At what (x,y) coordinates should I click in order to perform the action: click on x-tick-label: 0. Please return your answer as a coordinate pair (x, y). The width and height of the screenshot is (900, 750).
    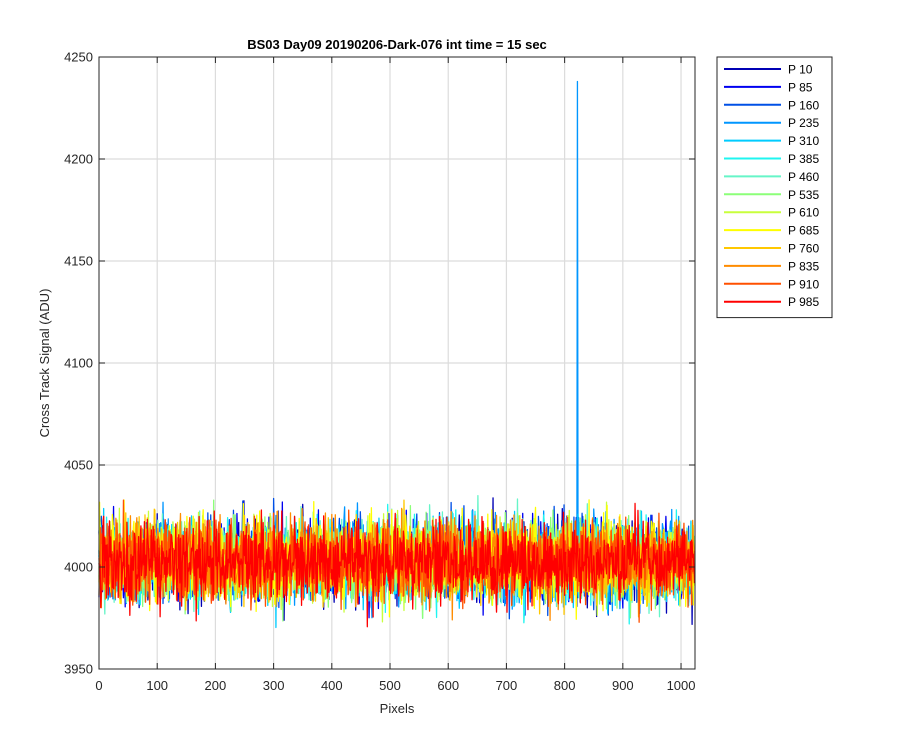
    Looking at the image, I should click on (98, 685).